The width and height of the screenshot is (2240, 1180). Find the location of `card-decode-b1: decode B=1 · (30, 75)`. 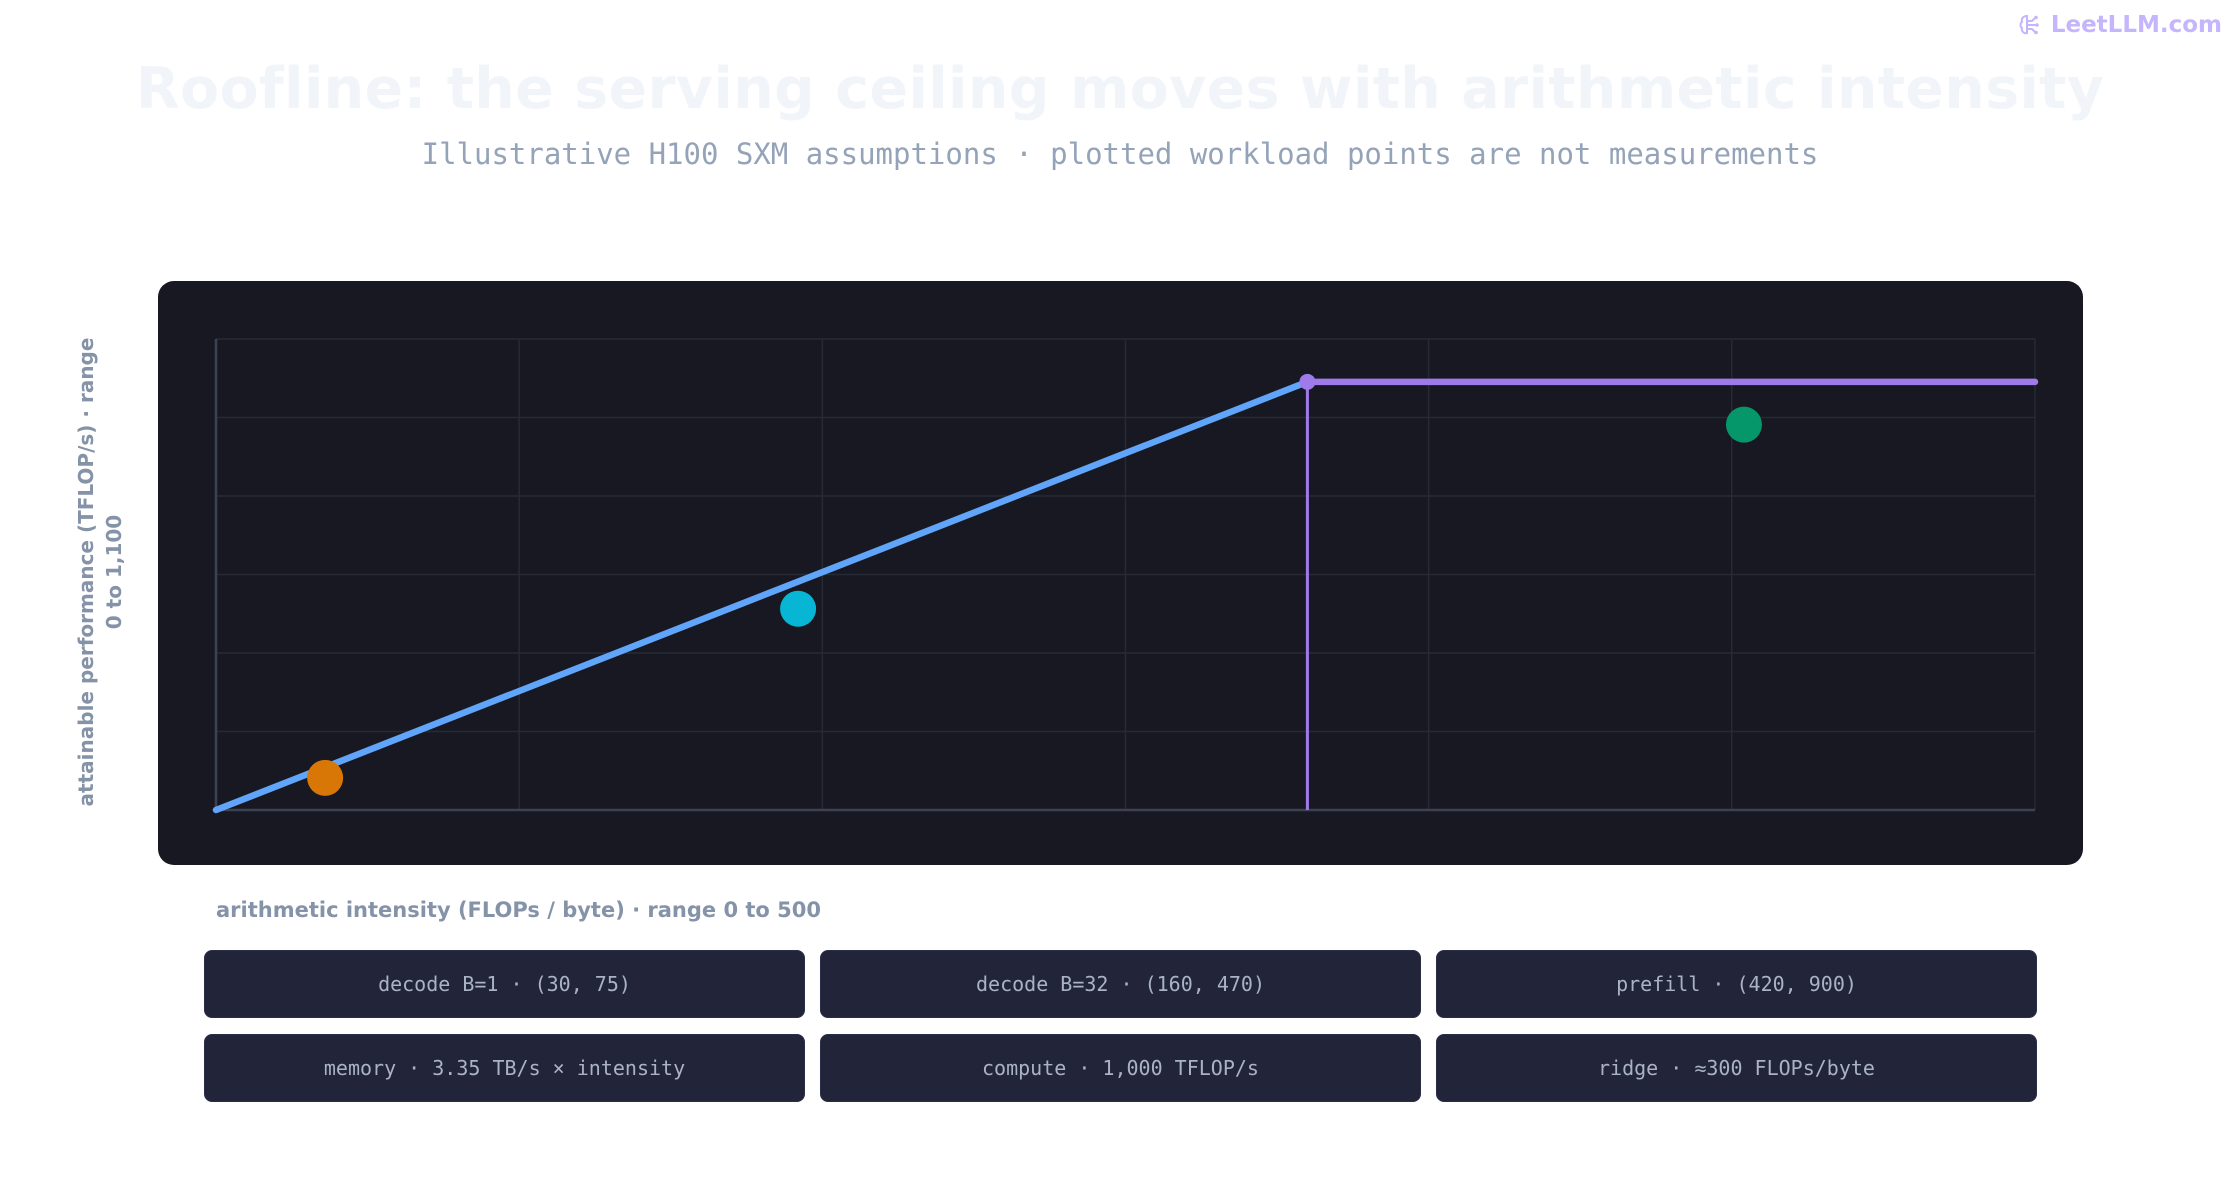

card-decode-b1: decode B=1 · (30, 75) is located at coordinates (504, 984).